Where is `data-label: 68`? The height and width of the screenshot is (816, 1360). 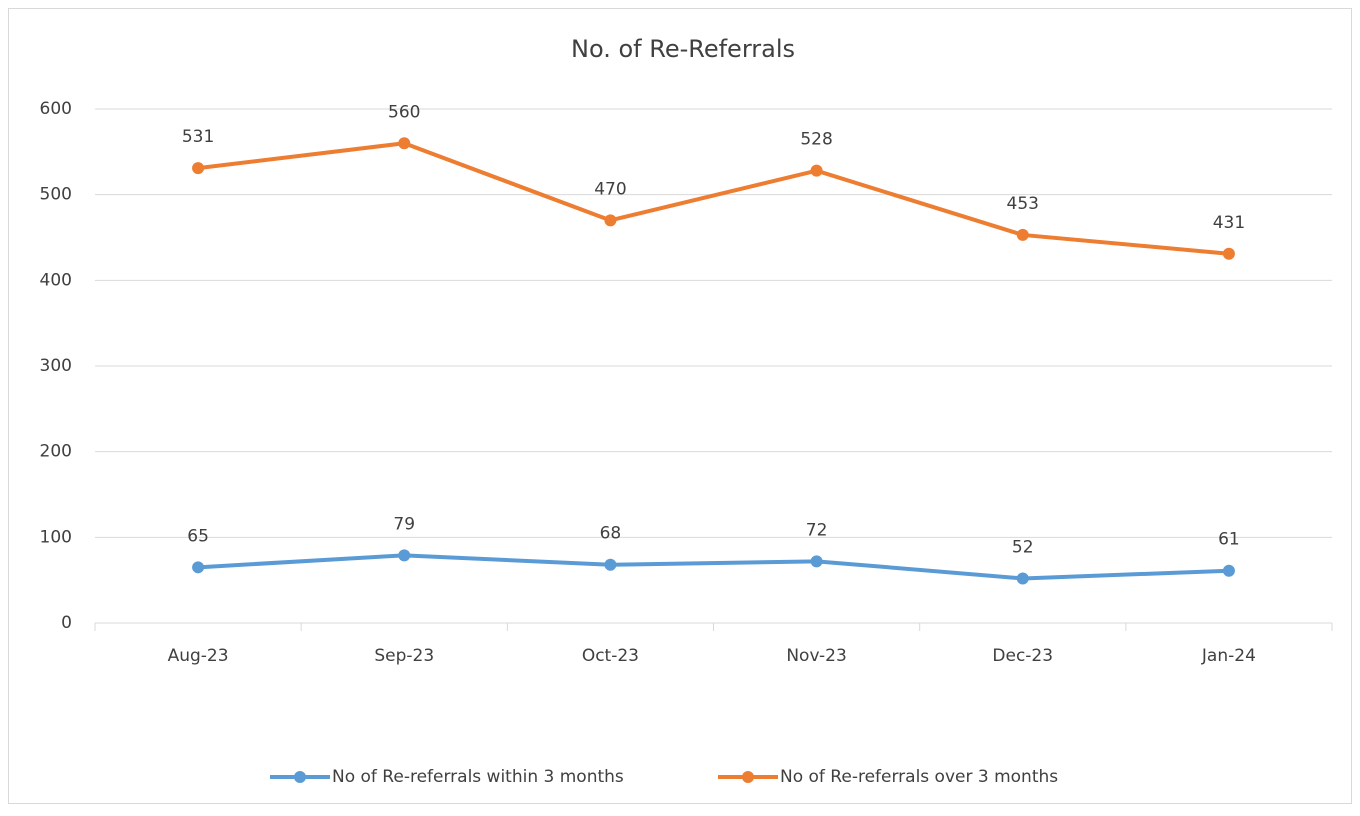
data-label: 68 is located at coordinates (611, 534).